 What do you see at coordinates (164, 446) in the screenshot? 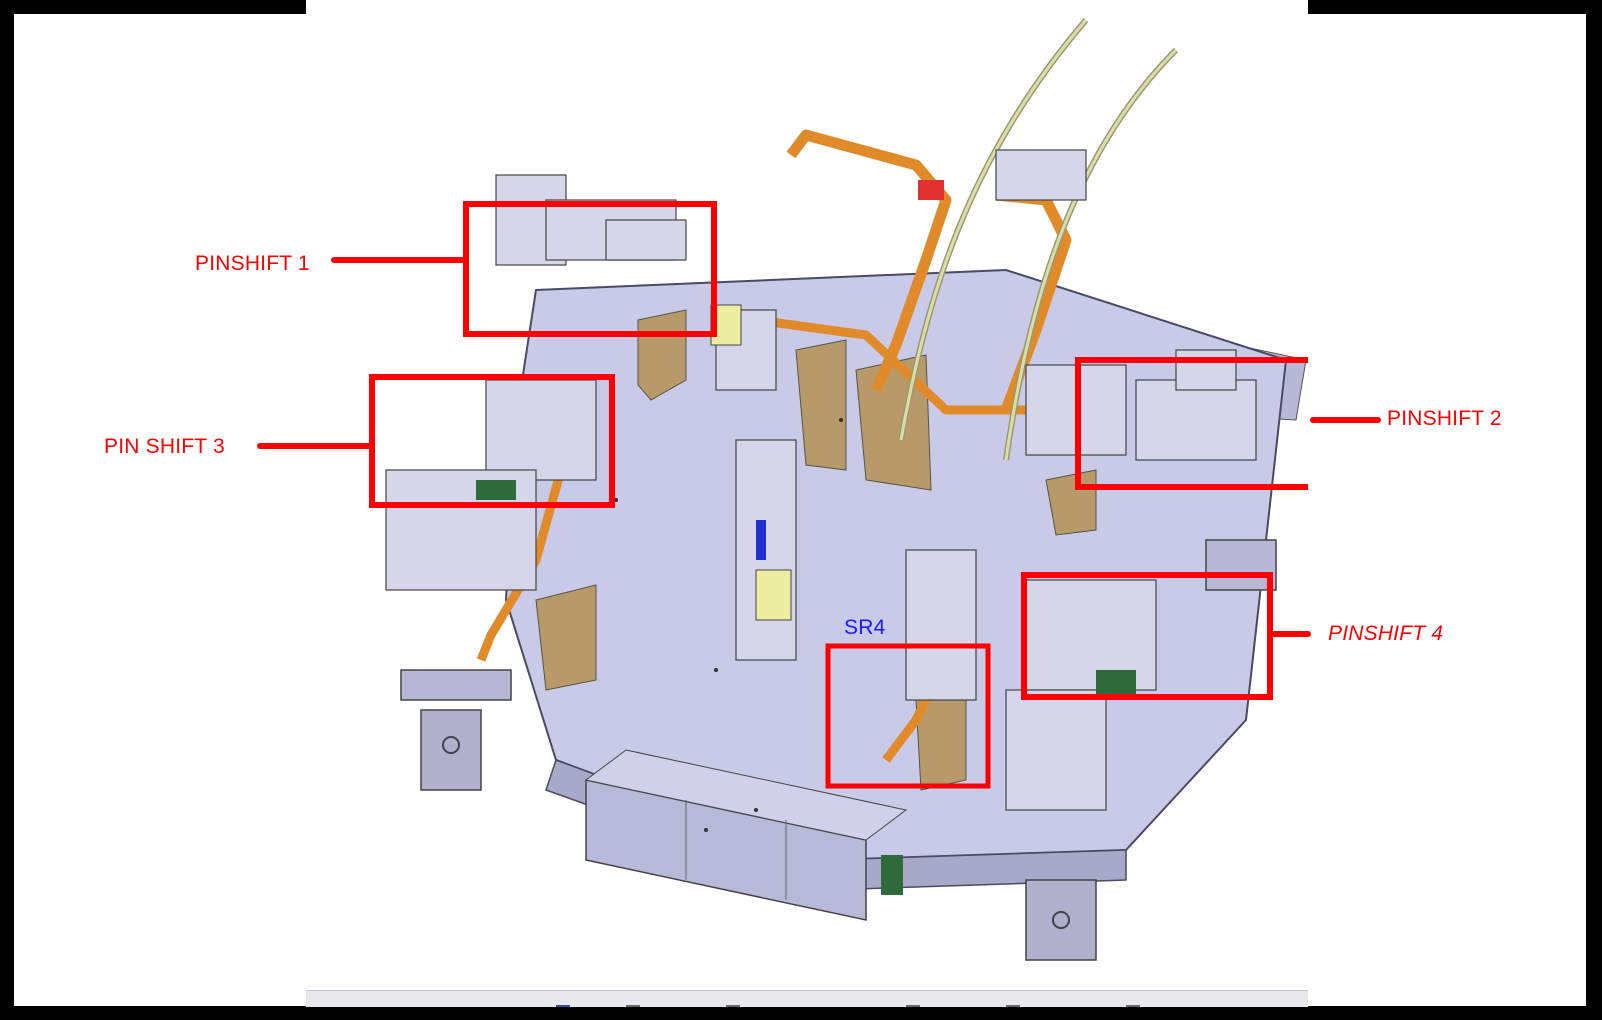
I see `label-pin-shift-3: PIN SHIFT 3` at bounding box center [164, 446].